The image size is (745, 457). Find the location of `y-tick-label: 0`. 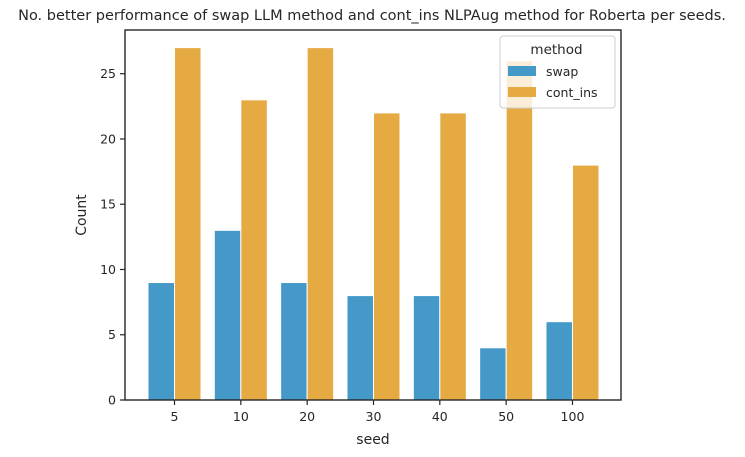

y-tick-label: 0 is located at coordinates (112, 400).